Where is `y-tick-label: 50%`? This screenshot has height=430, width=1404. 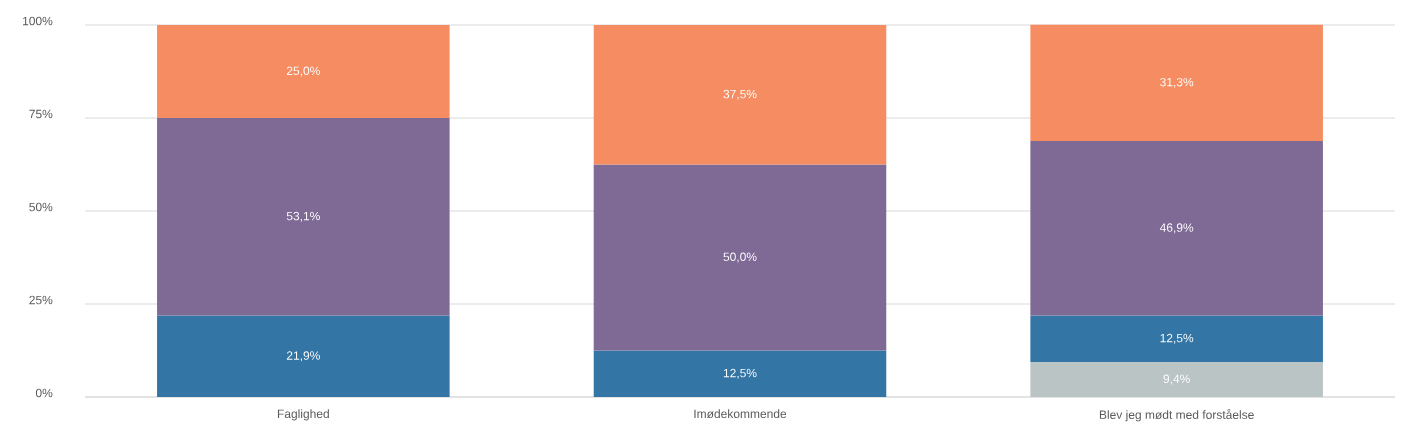
y-tick-label: 50% is located at coordinates (41, 207).